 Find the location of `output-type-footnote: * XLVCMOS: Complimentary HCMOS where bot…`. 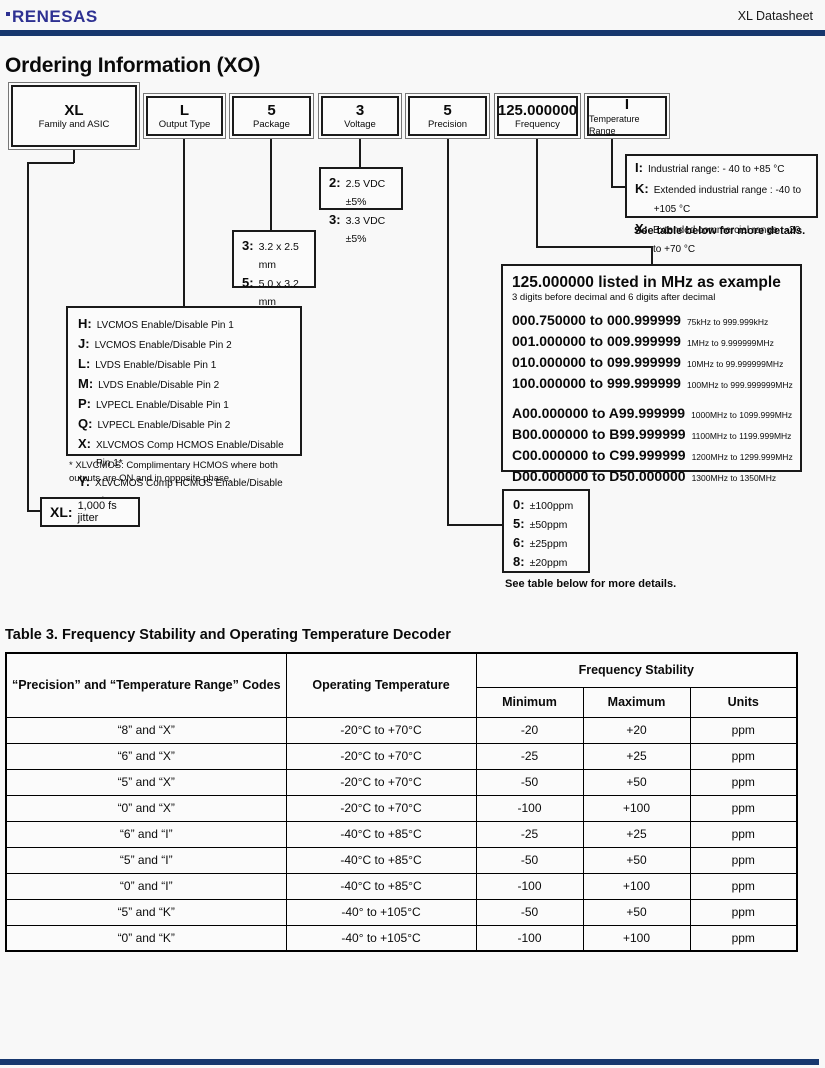

output-type-footnote: * XLVCMOS: Complimentary HCMOS where bot… is located at coordinates (173, 472).